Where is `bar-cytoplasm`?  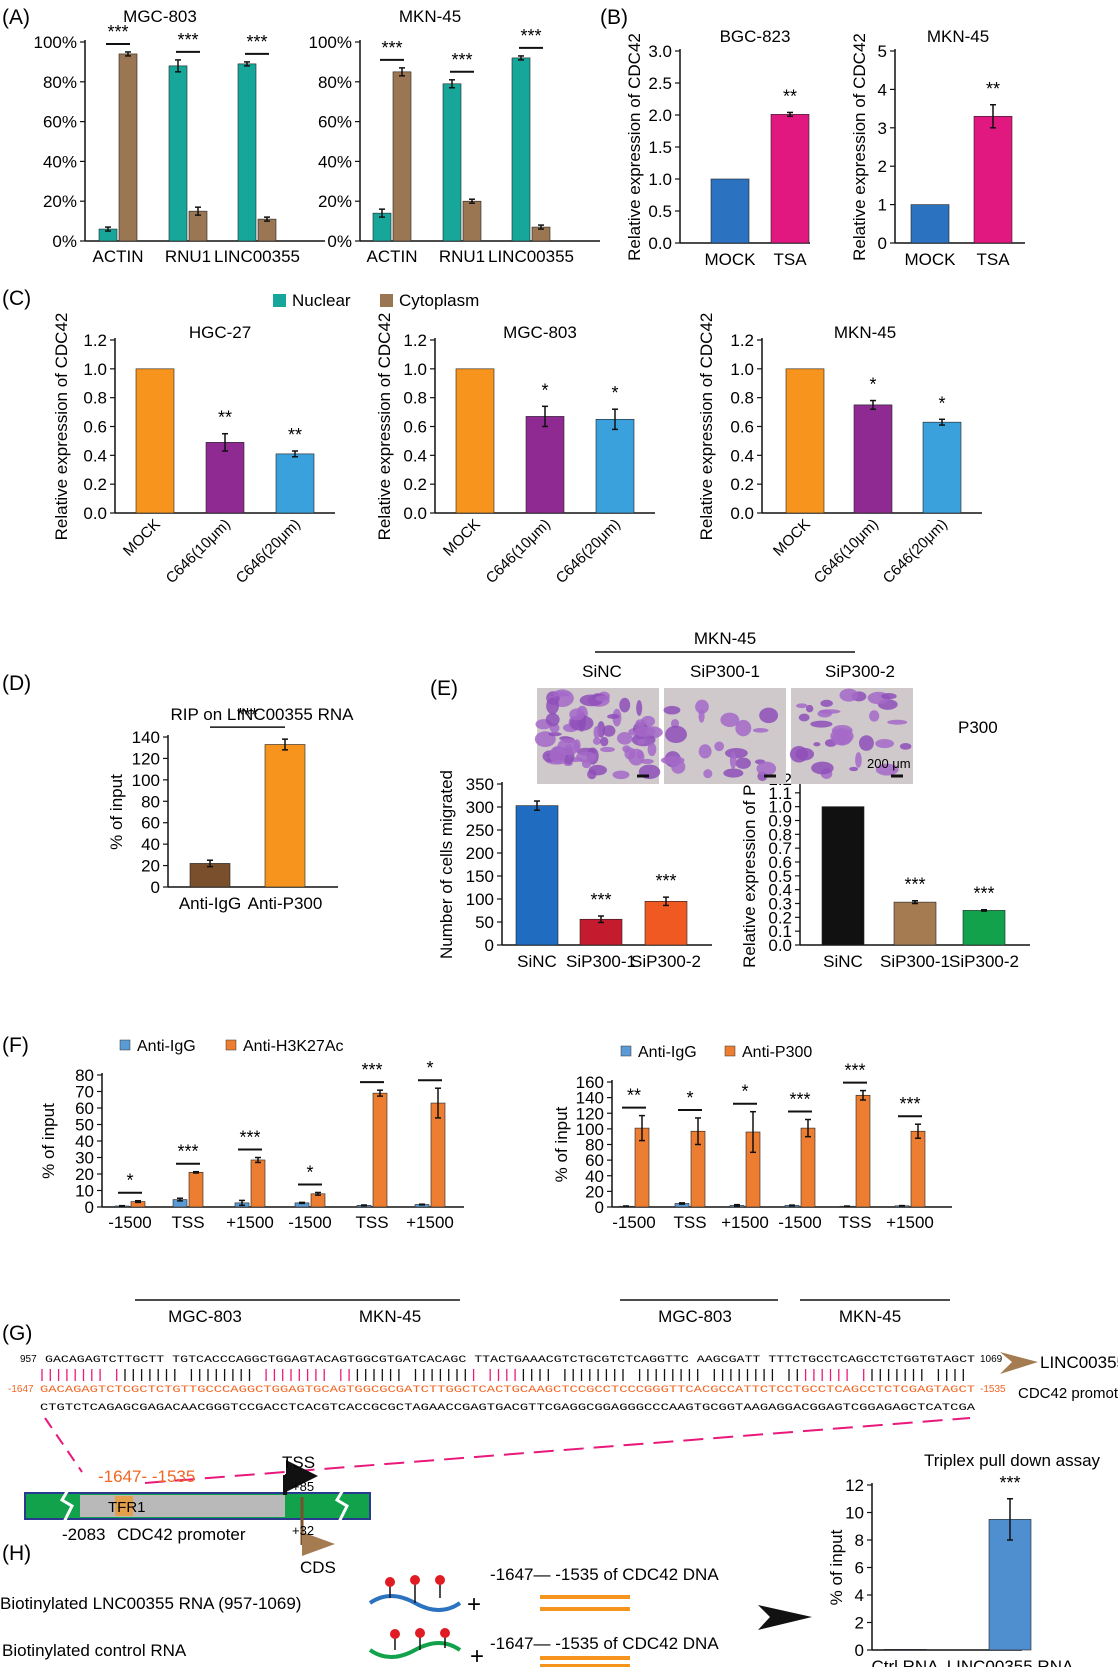
bar-cytoplasm is located at coordinates (267, 230).